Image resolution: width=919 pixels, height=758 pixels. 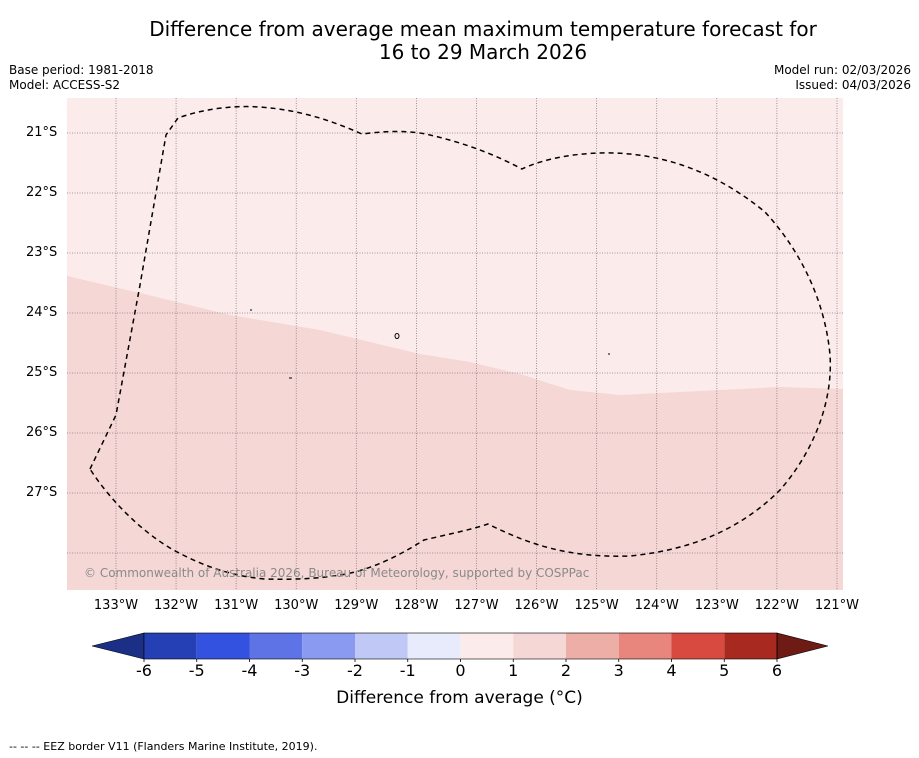 I want to click on lon-label: 127°W, so click(x=476, y=605).